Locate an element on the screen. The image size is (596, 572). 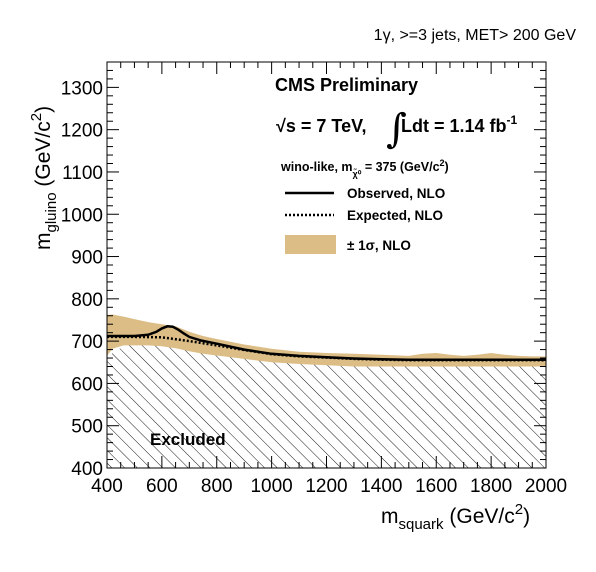
x-tick-label: 1400 is located at coordinates (381, 486).